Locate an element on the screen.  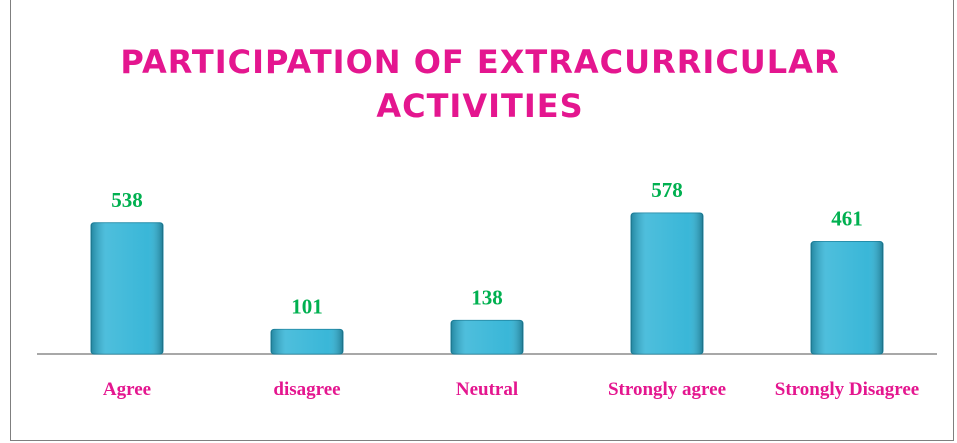
x-tick-label: Neutral is located at coordinates (487, 389).